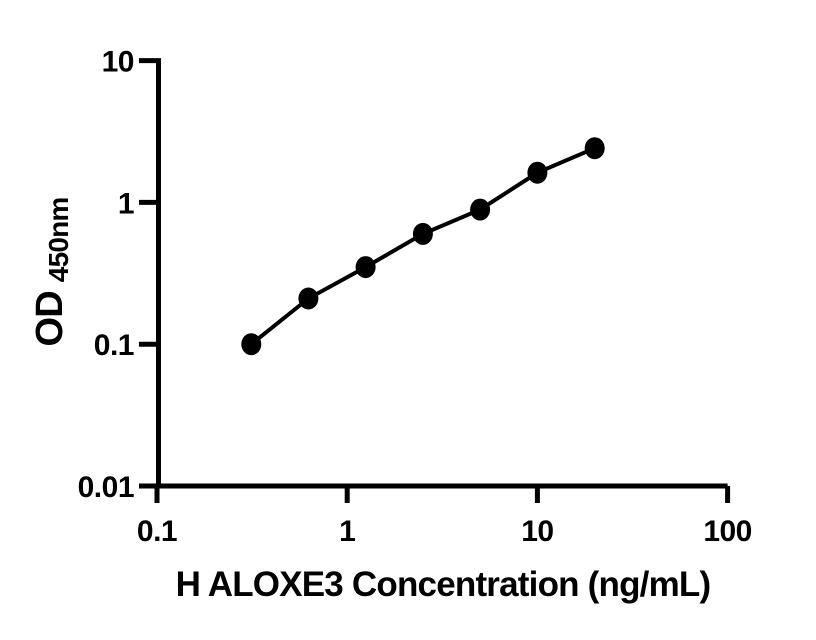 The height and width of the screenshot is (640, 816). I want to click on y-axis-ticks: 0.01 0.1 1 10, so click(119, 275).